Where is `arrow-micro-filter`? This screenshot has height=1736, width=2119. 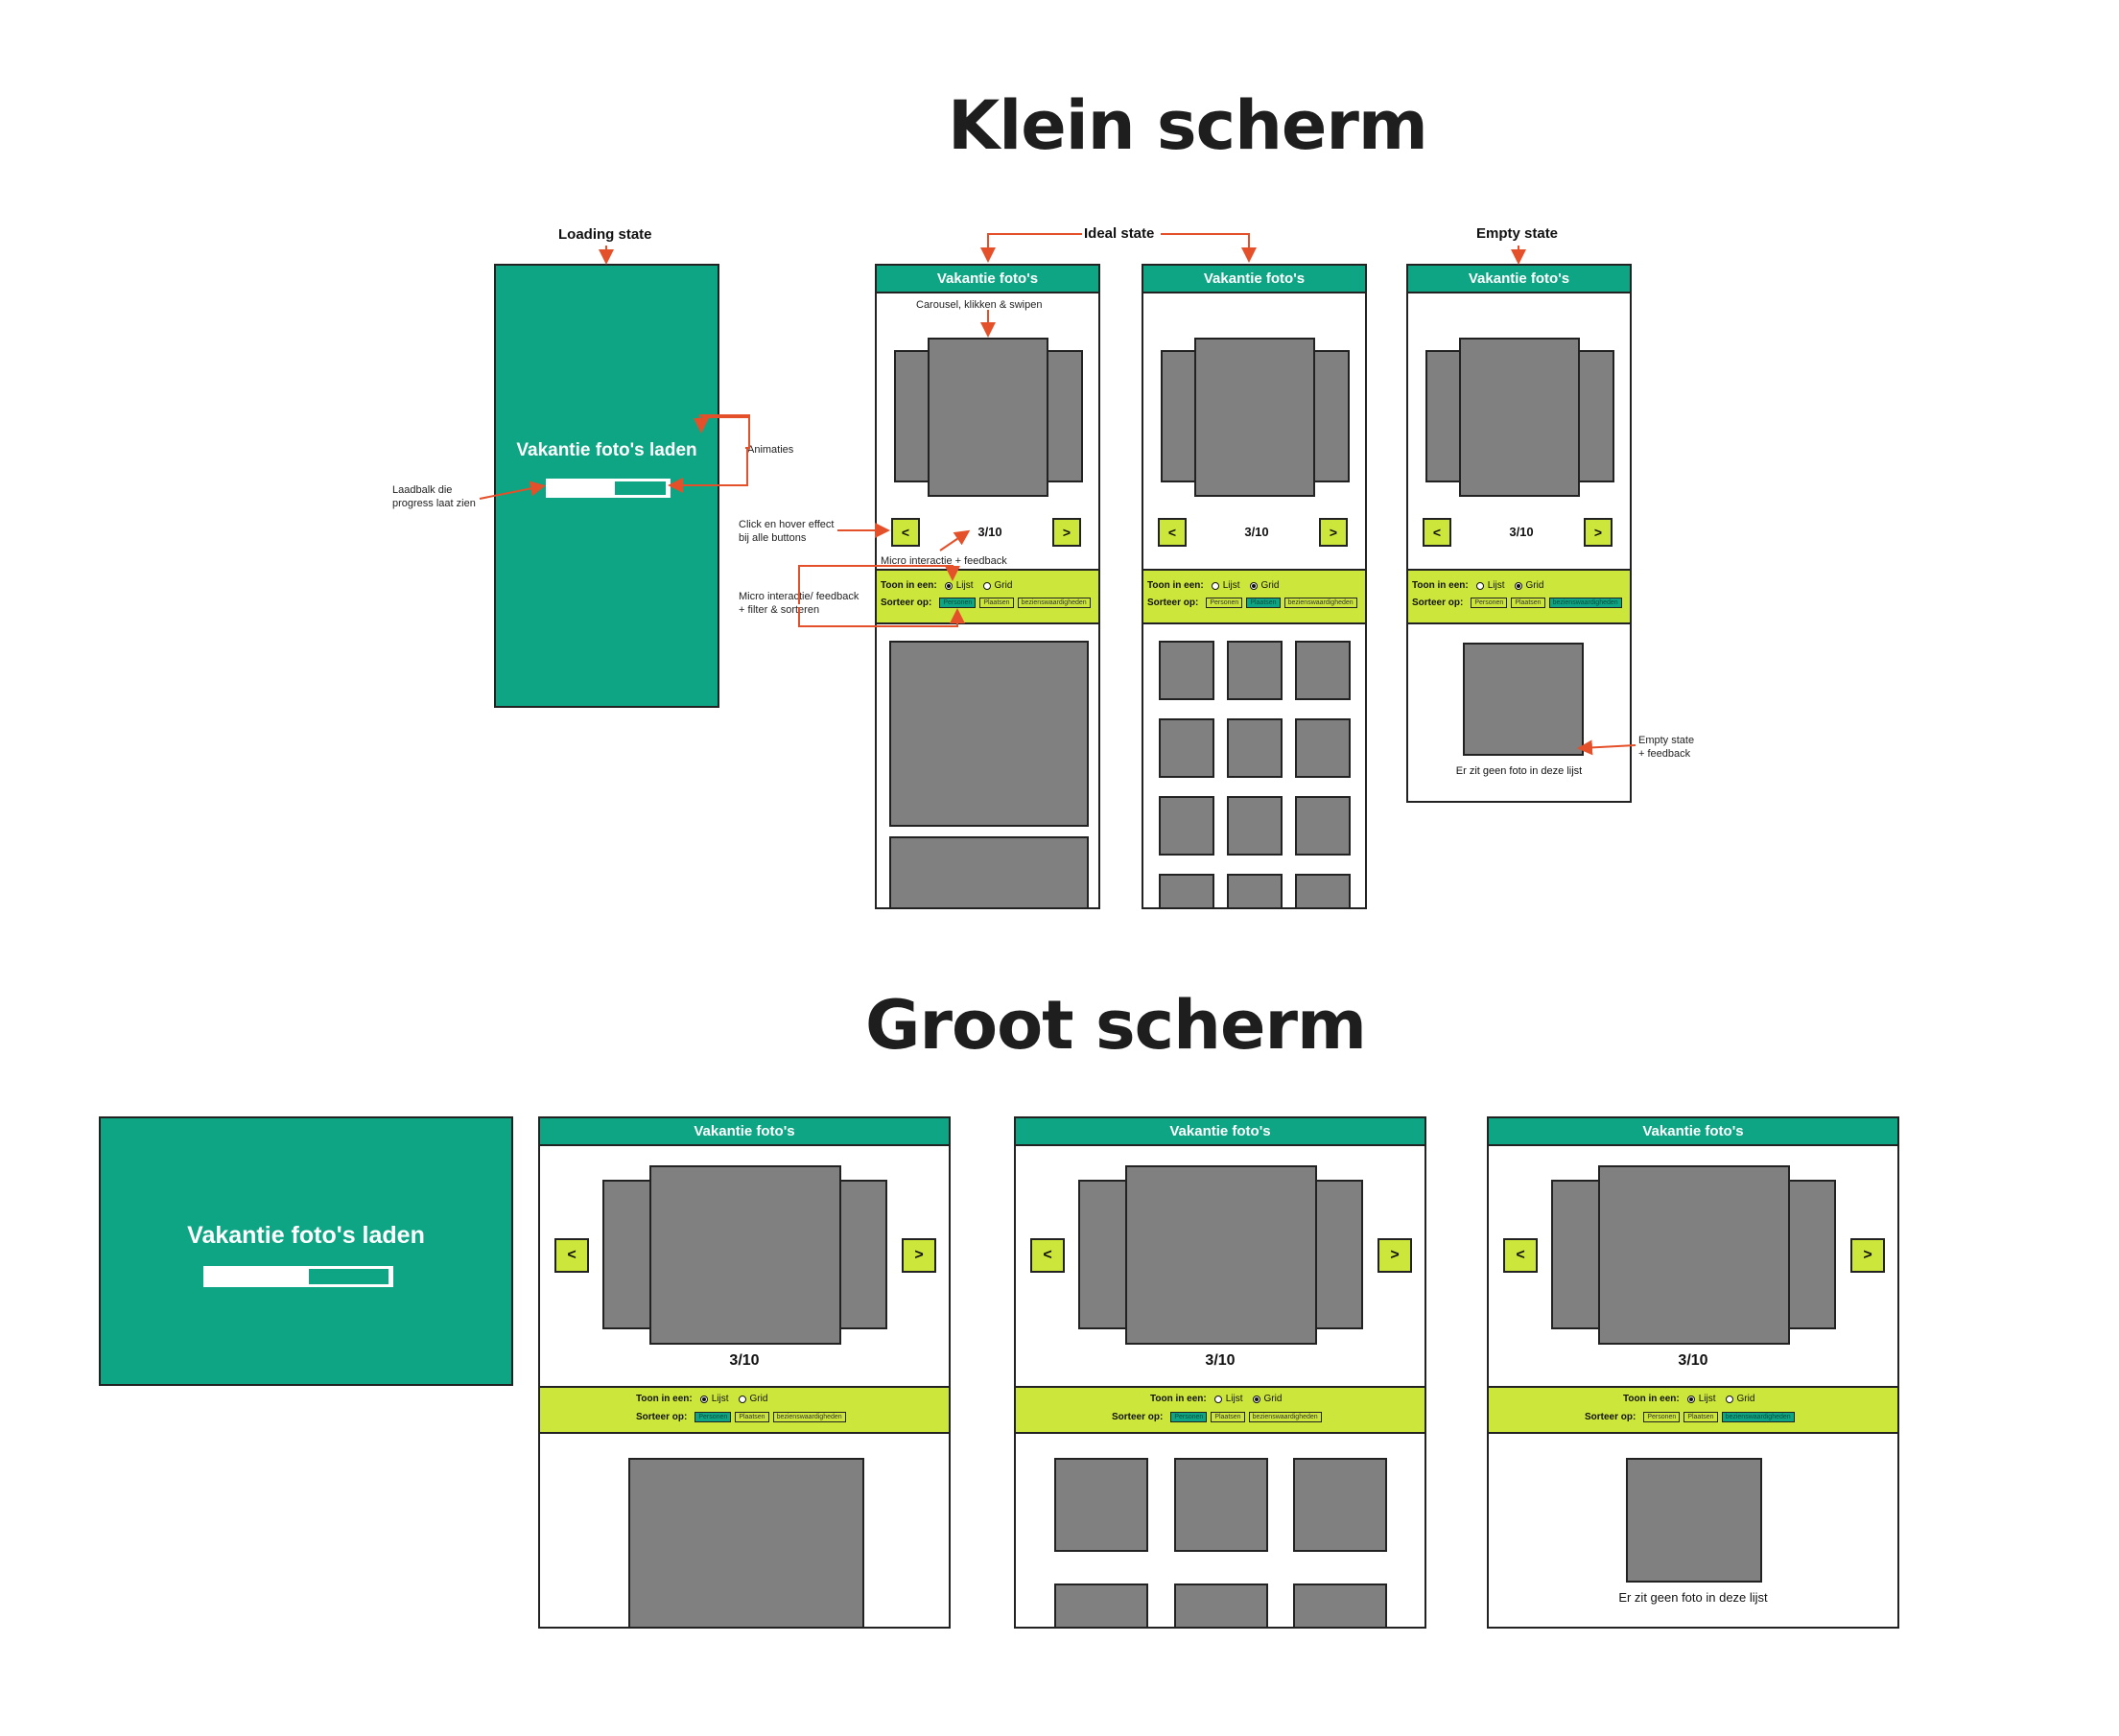 arrow-micro-filter is located at coordinates (882, 617).